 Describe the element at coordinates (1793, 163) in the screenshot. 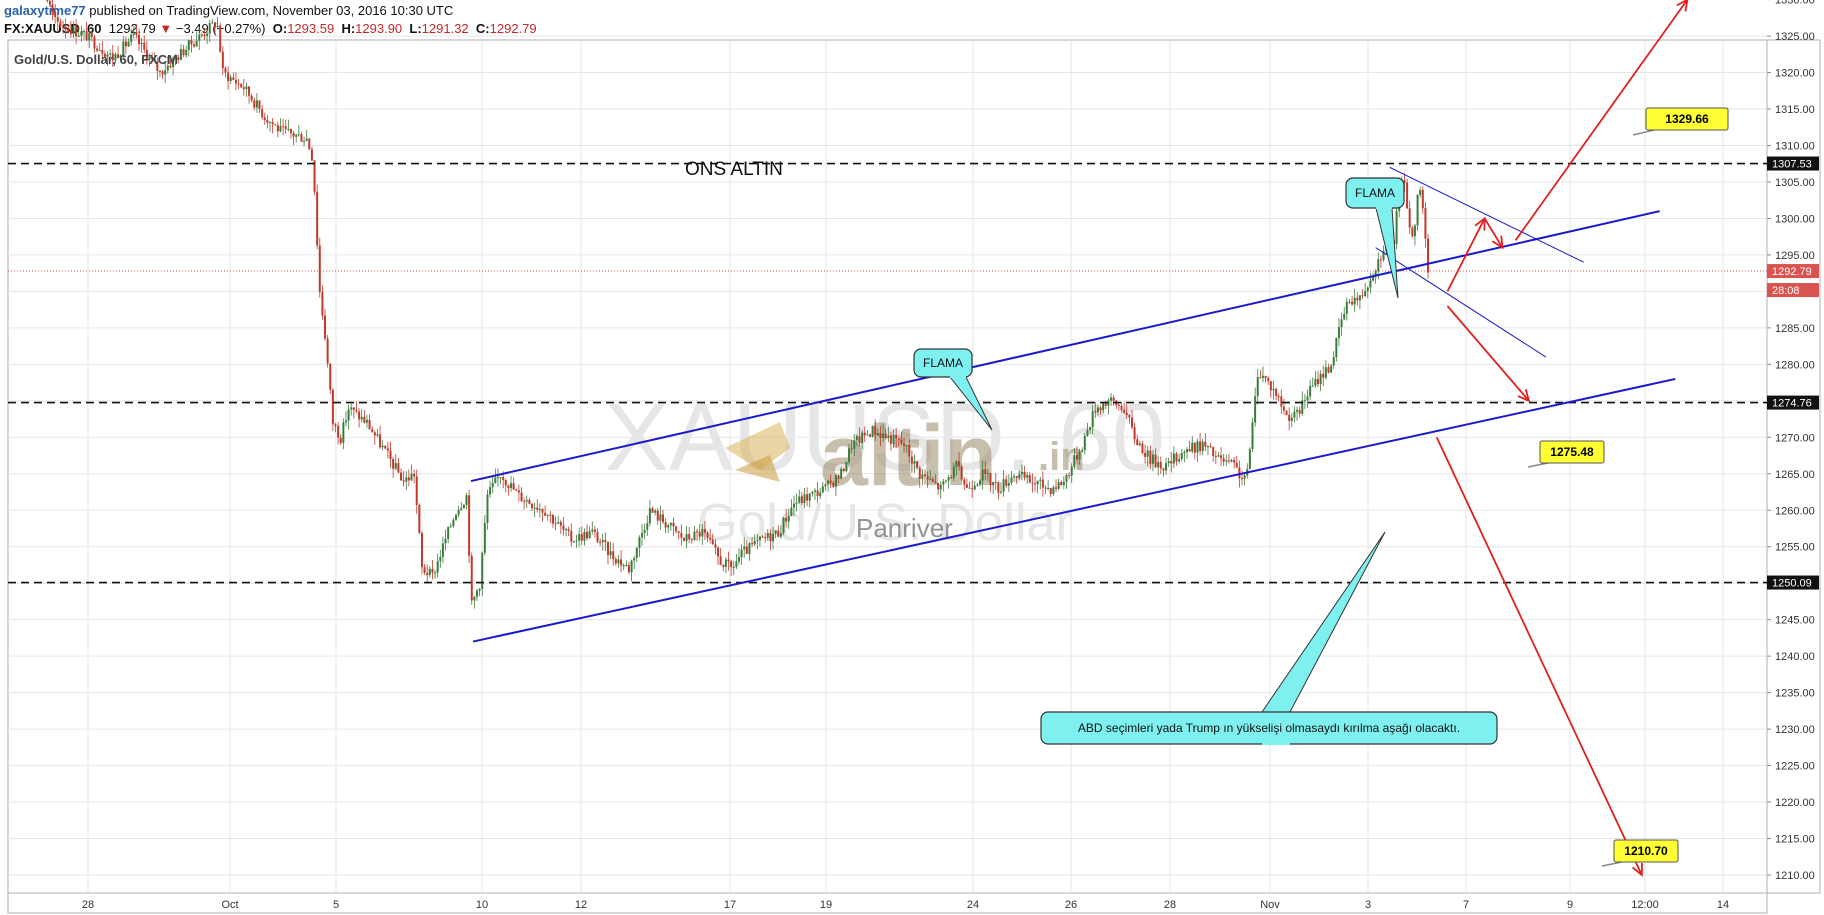

I see `axis-tag-top-bg` at that location.